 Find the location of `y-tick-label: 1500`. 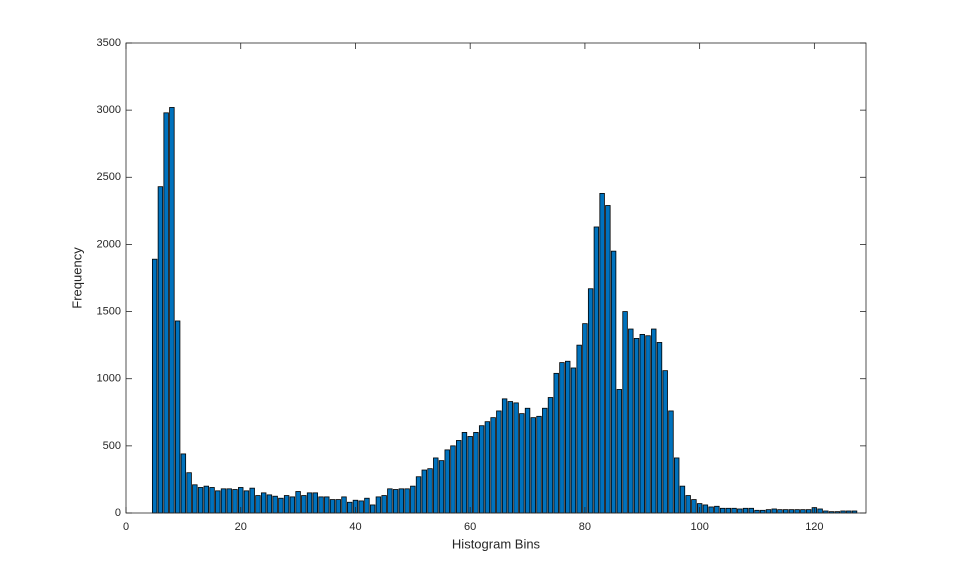

y-tick-label: 1500 is located at coordinates (109, 311).